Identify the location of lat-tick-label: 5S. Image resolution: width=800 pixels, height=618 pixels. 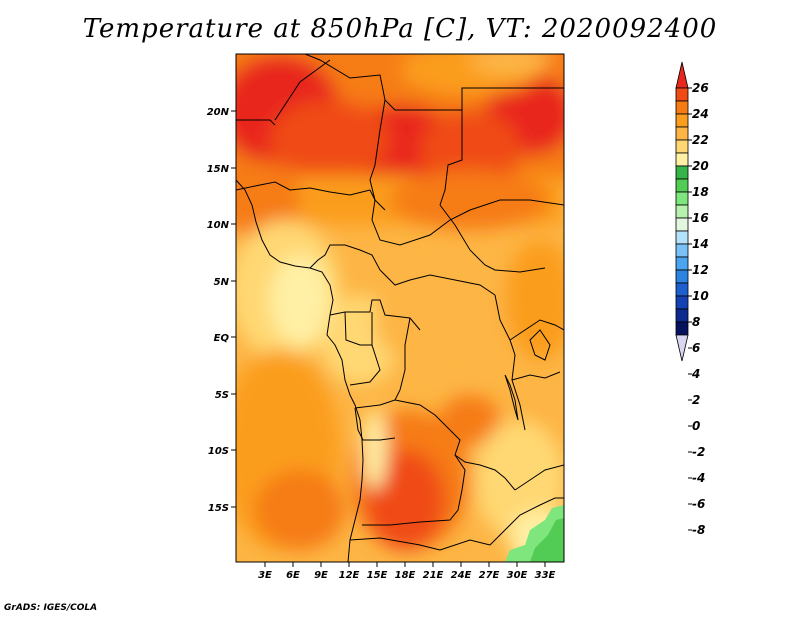
(222, 395).